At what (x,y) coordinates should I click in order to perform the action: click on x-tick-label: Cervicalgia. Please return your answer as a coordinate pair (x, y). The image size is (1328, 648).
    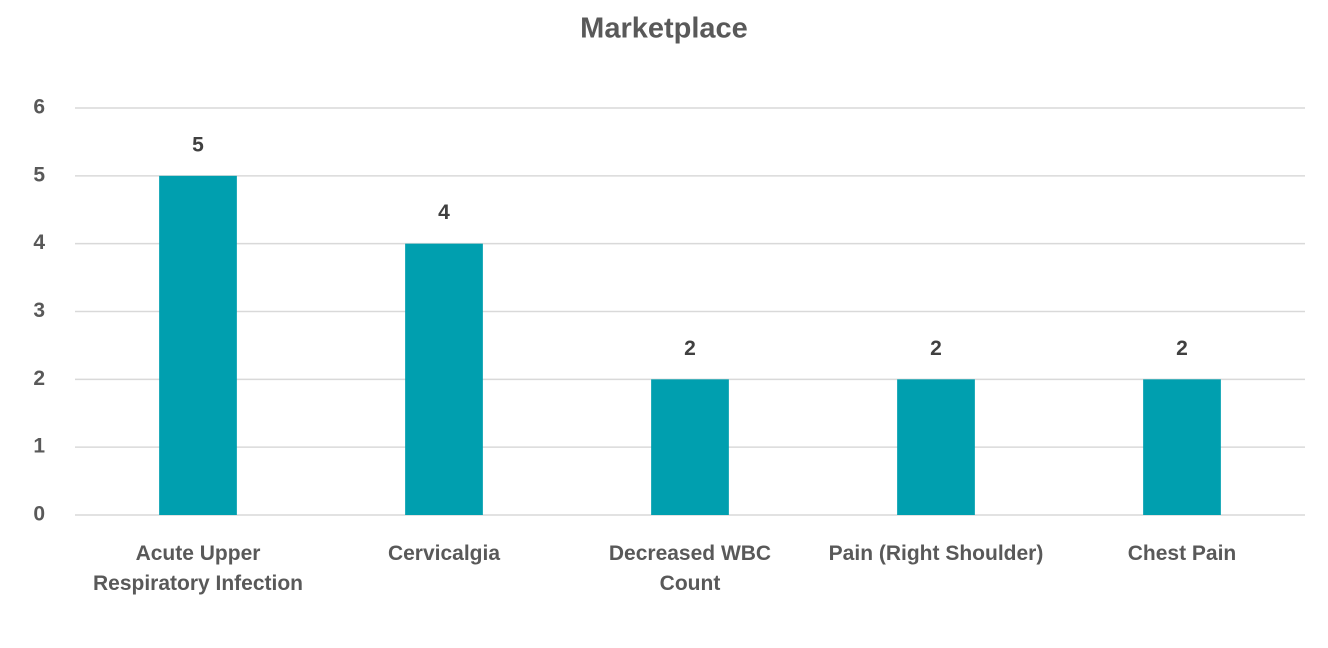
    Looking at the image, I should click on (444, 553).